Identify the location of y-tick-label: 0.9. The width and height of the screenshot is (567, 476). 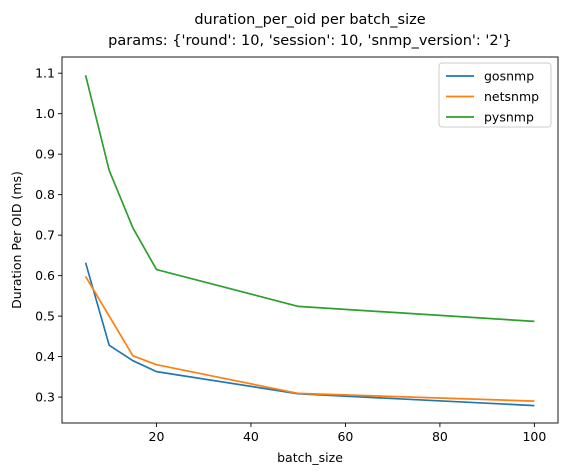
(45, 154).